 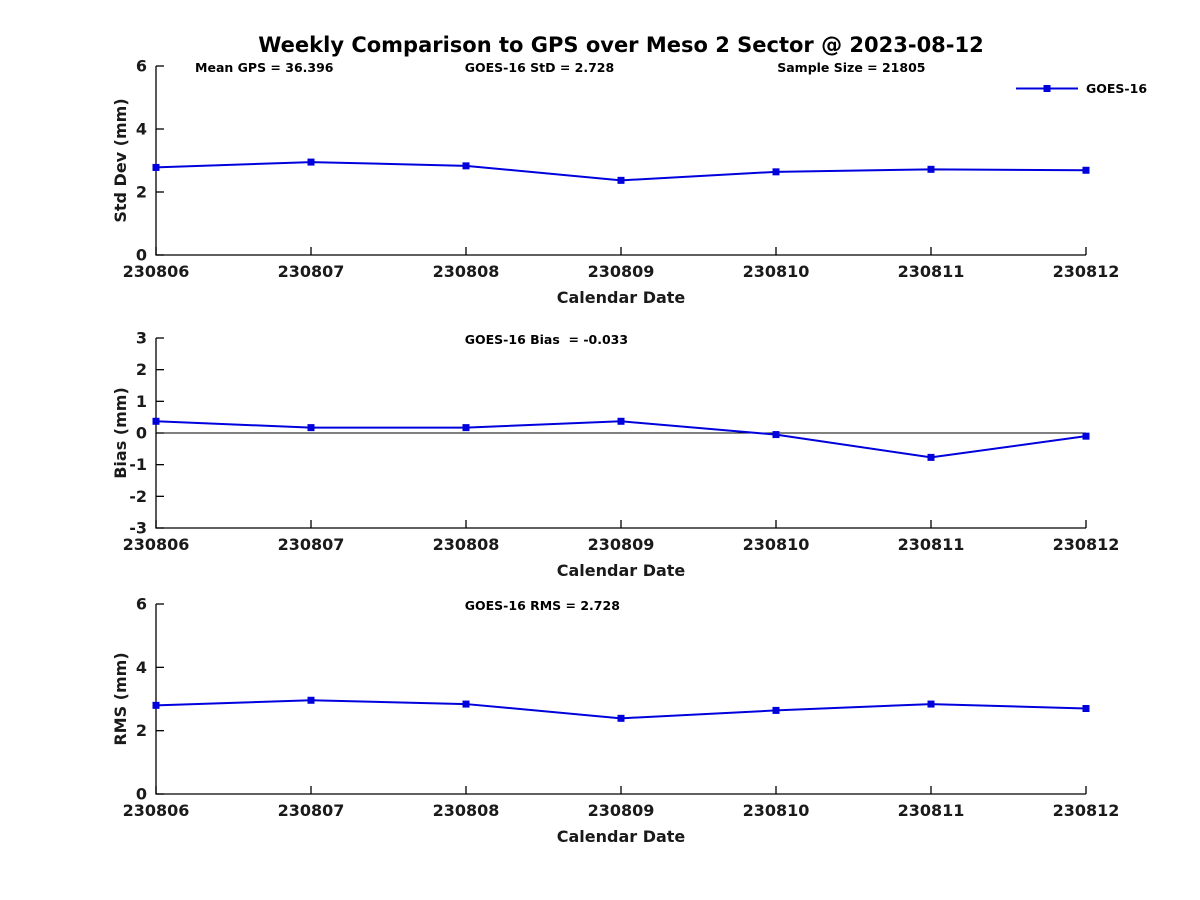 I want to click on y-tick-label: 3, so click(x=141, y=338).